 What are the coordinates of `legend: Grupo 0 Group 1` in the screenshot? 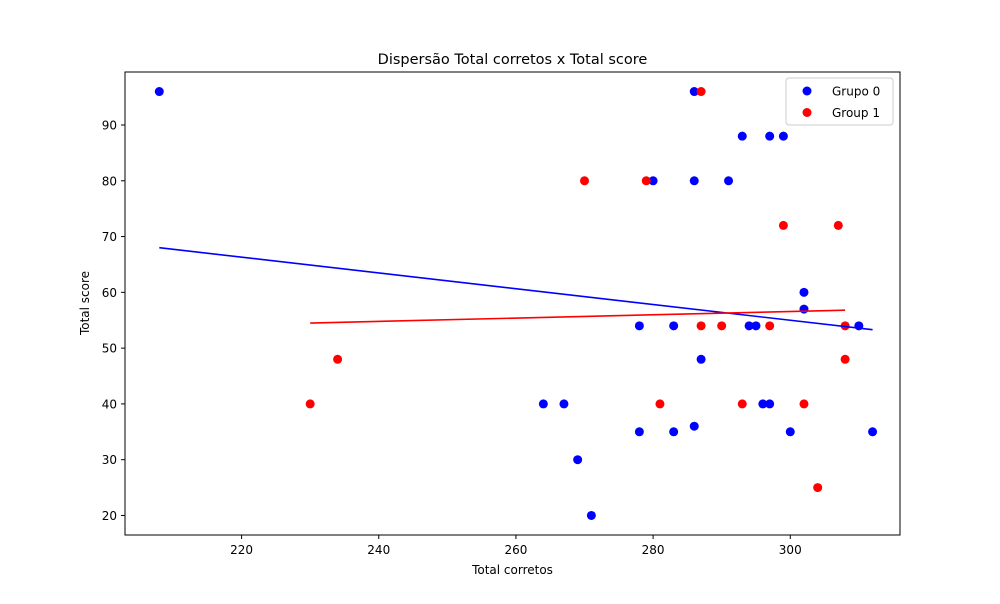 It's located at (839, 101).